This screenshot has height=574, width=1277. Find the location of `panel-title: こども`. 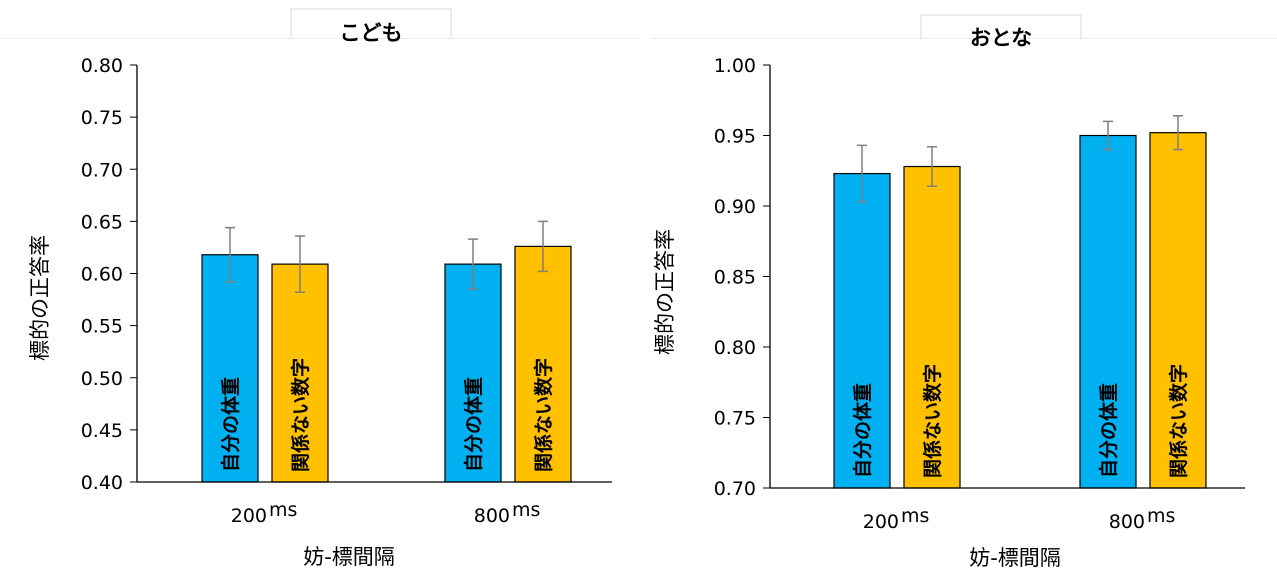

panel-title: こども is located at coordinates (371, 33).